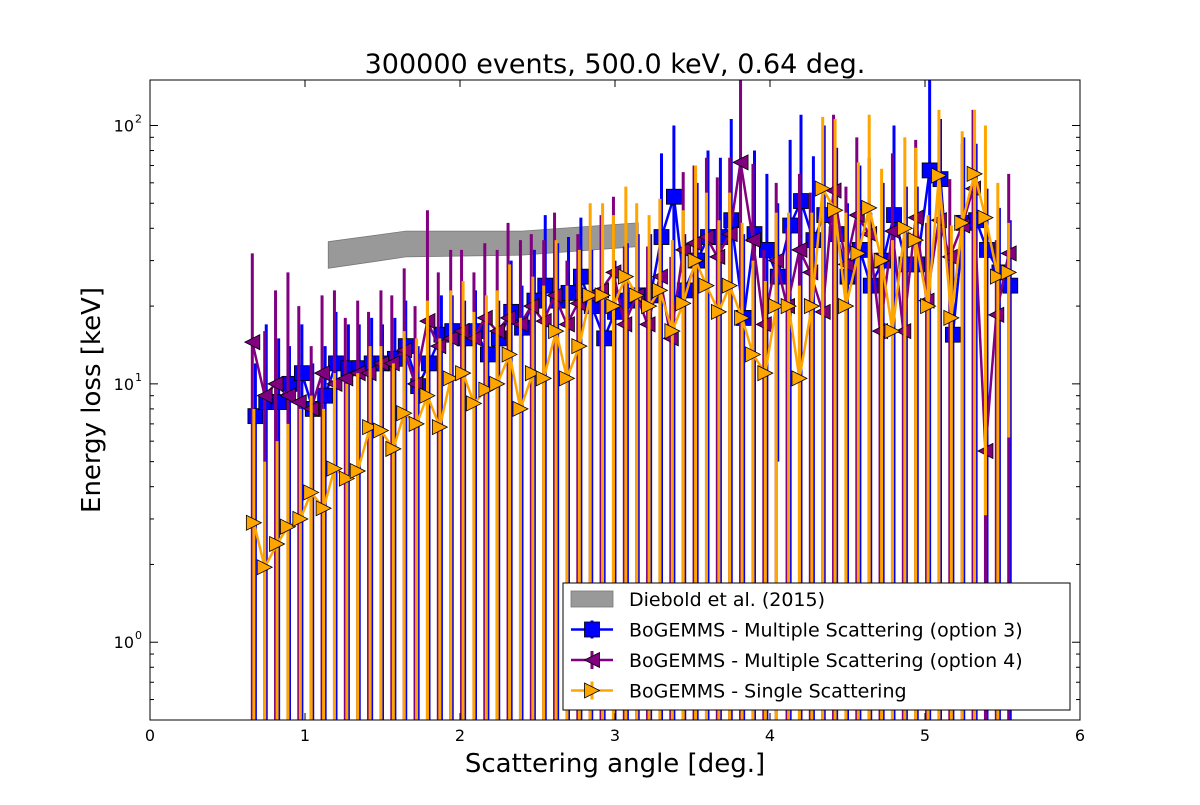 This screenshot has width=1200, height=805. What do you see at coordinates (727, 600) in the screenshot?
I see `legend-label: Diebold et al. (2015)` at bounding box center [727, 600].